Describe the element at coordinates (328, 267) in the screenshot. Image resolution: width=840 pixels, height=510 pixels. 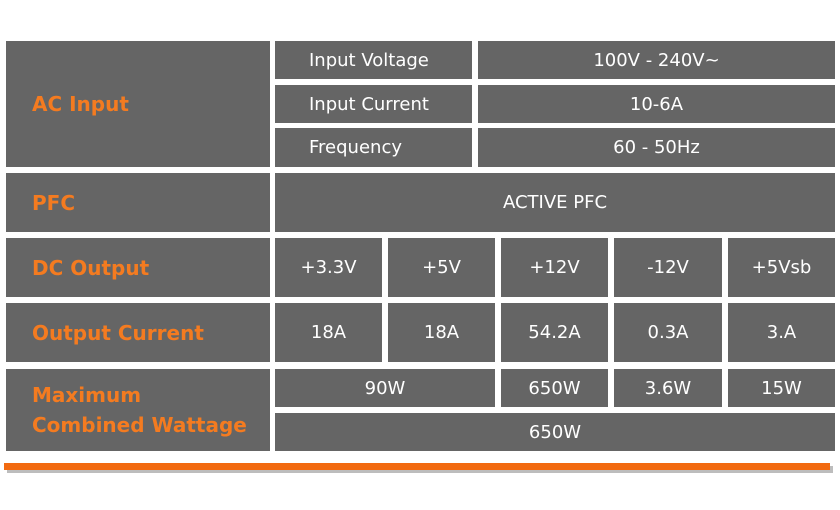
I see `cell: +3.3V` at that location.